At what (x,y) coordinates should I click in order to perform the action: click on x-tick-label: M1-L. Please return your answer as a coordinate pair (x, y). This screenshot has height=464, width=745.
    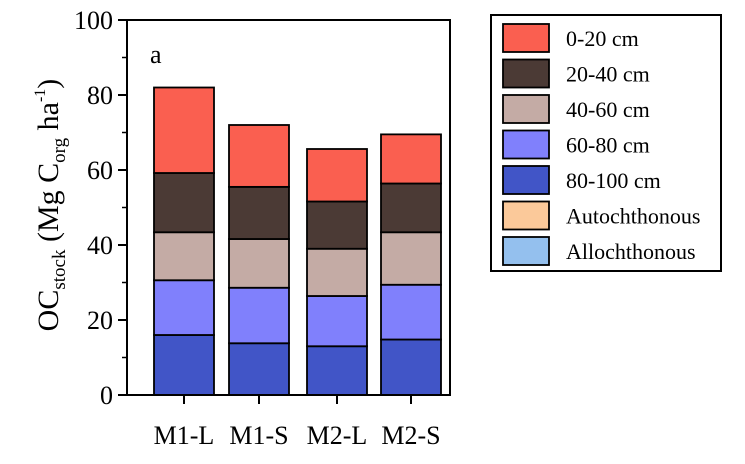
    Looking at the image, I should click on (184, 435).